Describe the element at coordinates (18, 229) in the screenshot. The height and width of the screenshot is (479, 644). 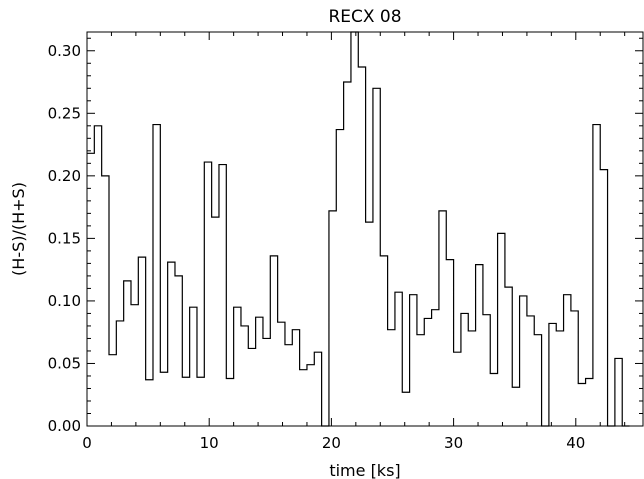
I see `y-axis-label: (H-S)/(H+S)` at that location.